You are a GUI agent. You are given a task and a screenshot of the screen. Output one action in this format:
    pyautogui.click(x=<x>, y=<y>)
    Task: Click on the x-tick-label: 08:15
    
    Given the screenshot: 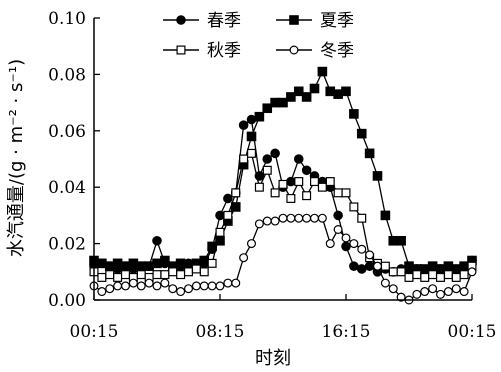 What is the action you would take?
    pyautogui.click(x=220, y=332)
    